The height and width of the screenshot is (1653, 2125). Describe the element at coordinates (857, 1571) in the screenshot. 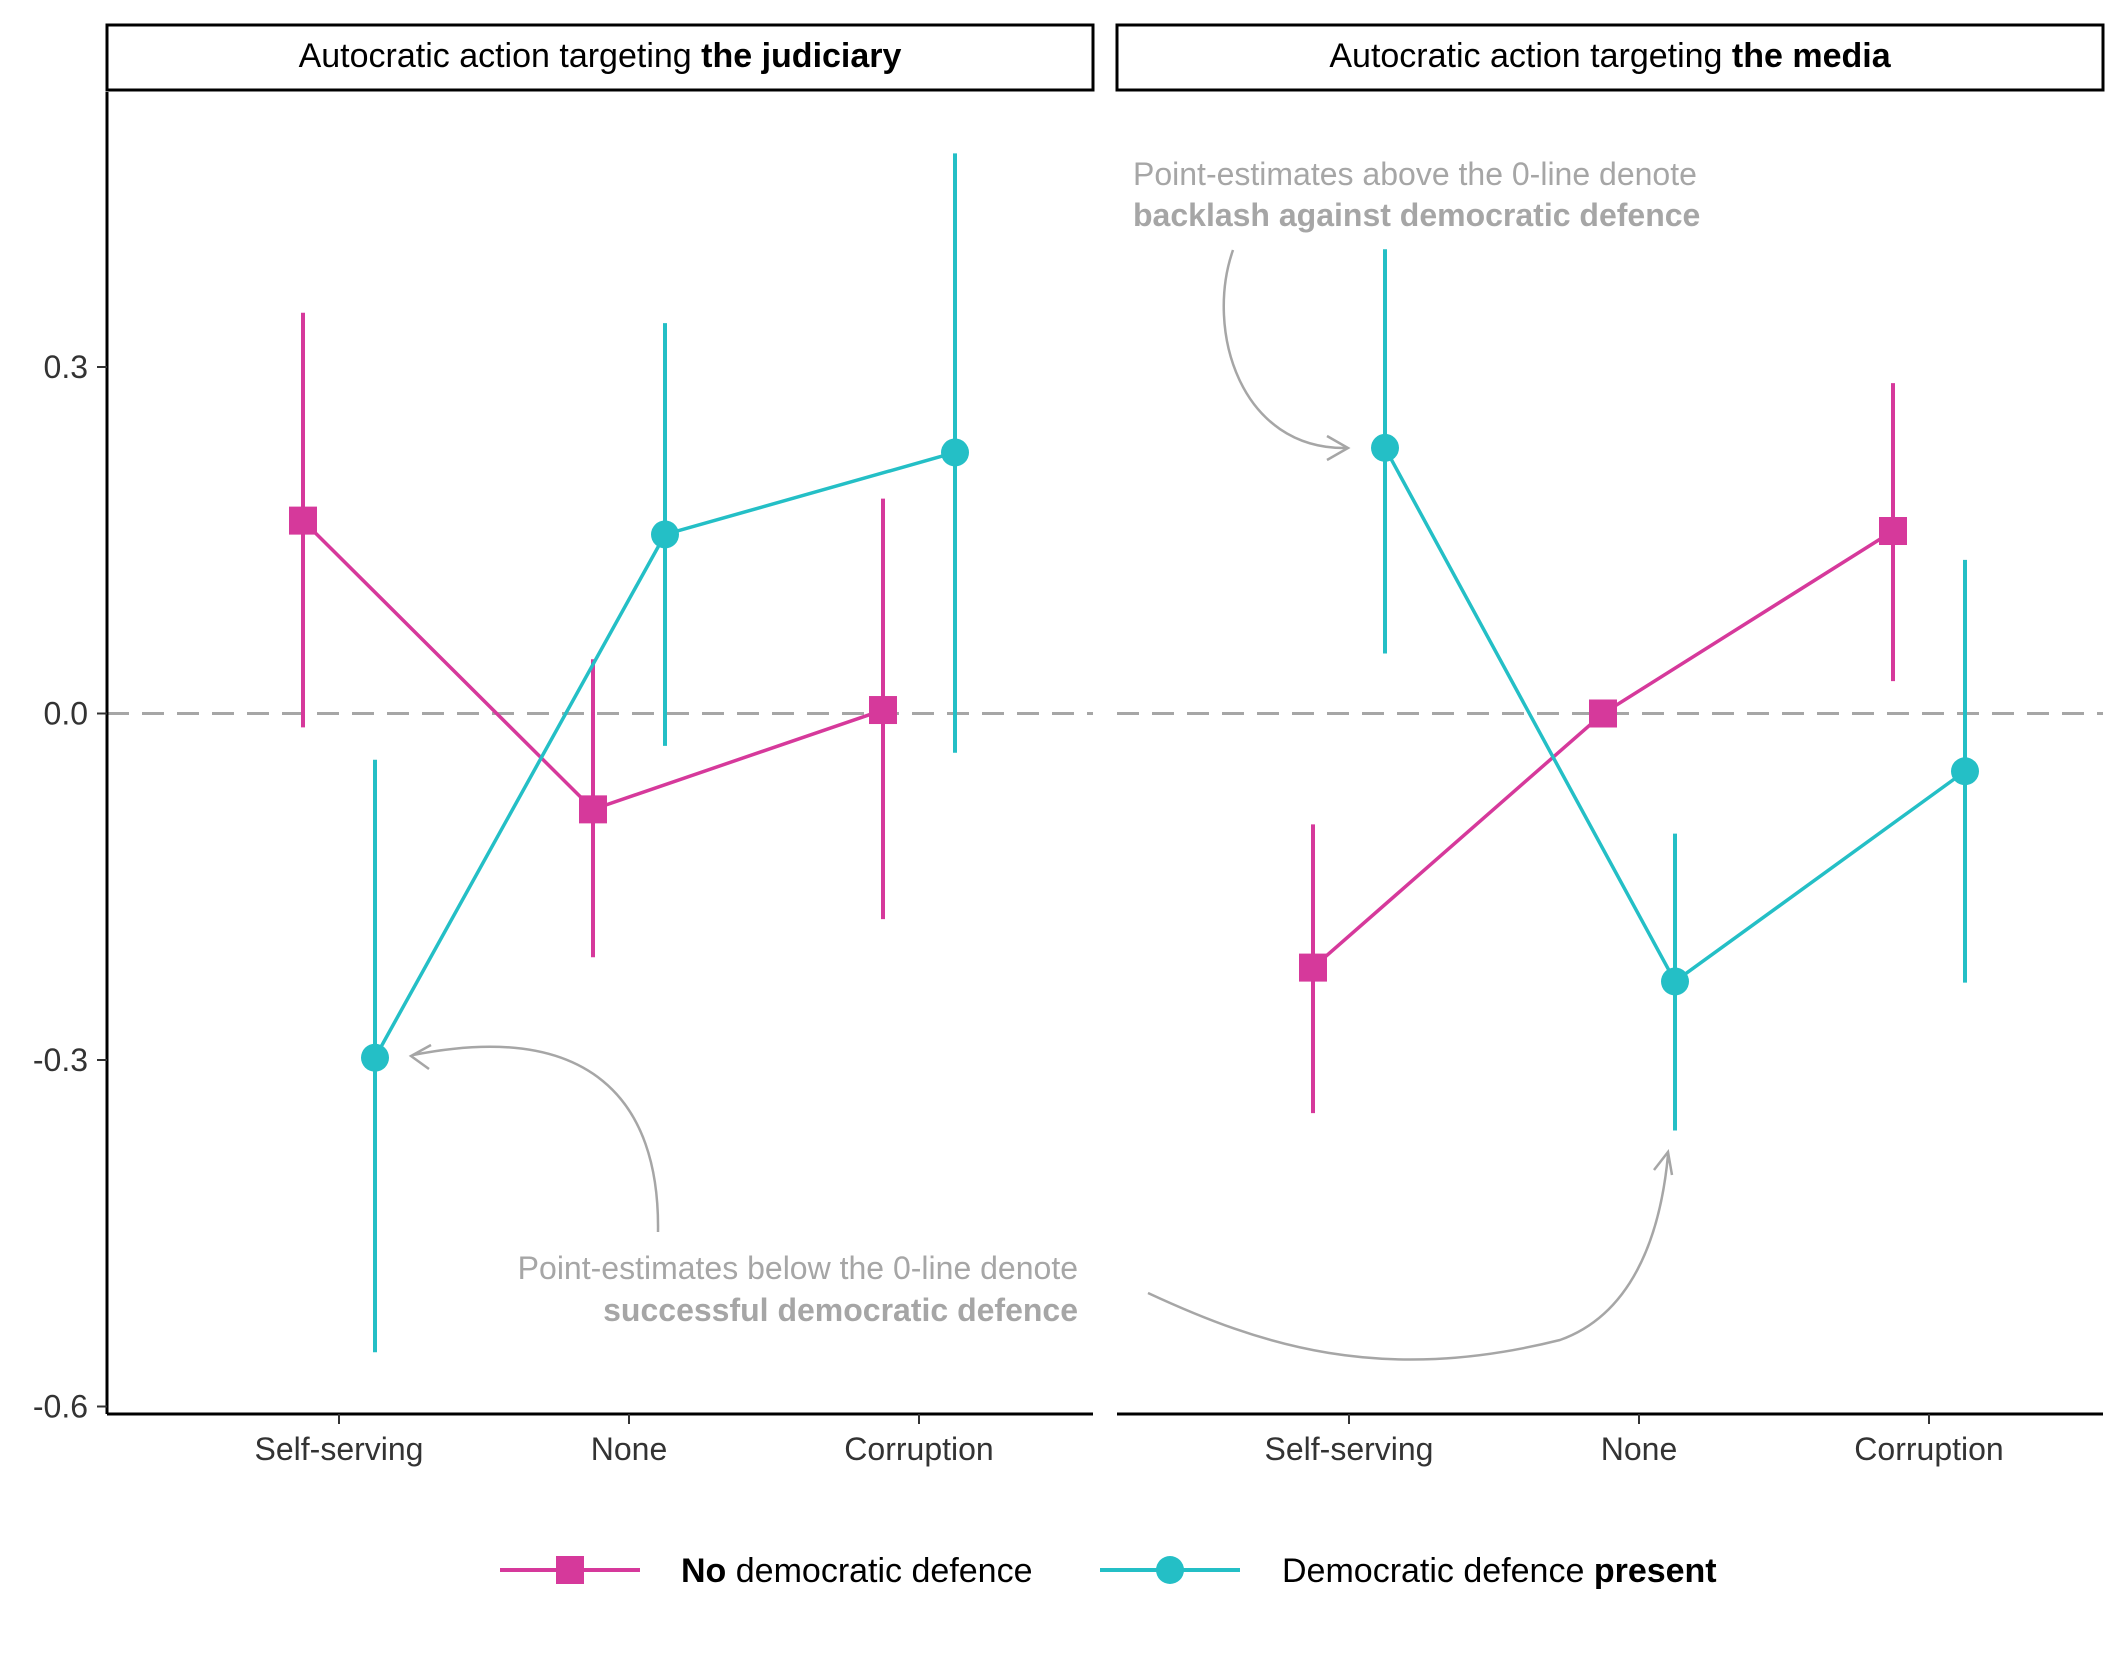

I see `legend-label-no-defence: No democratic defence` at that location.